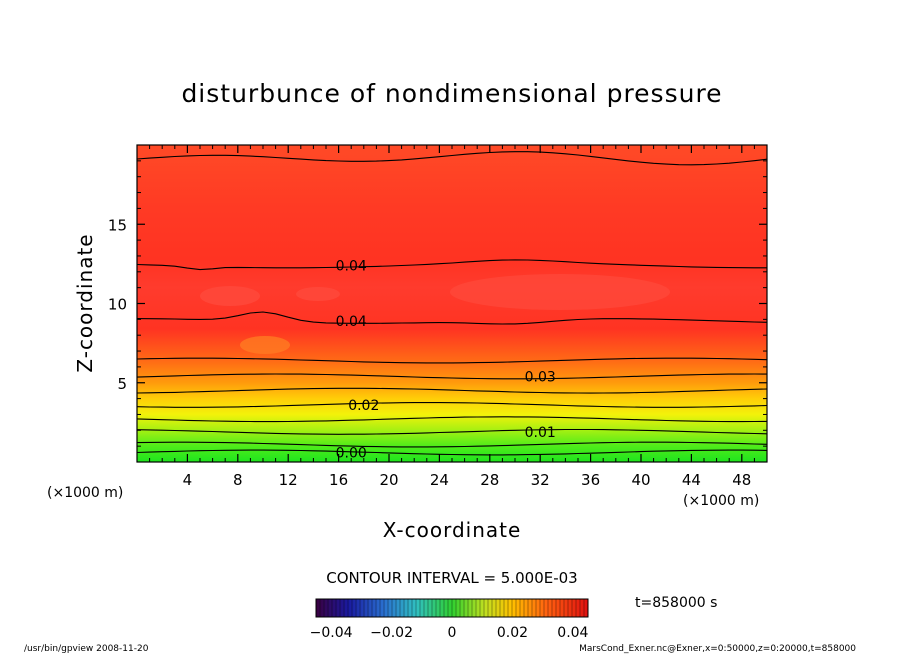  I want to click on x-tick-label: 48, so click(741, 480).